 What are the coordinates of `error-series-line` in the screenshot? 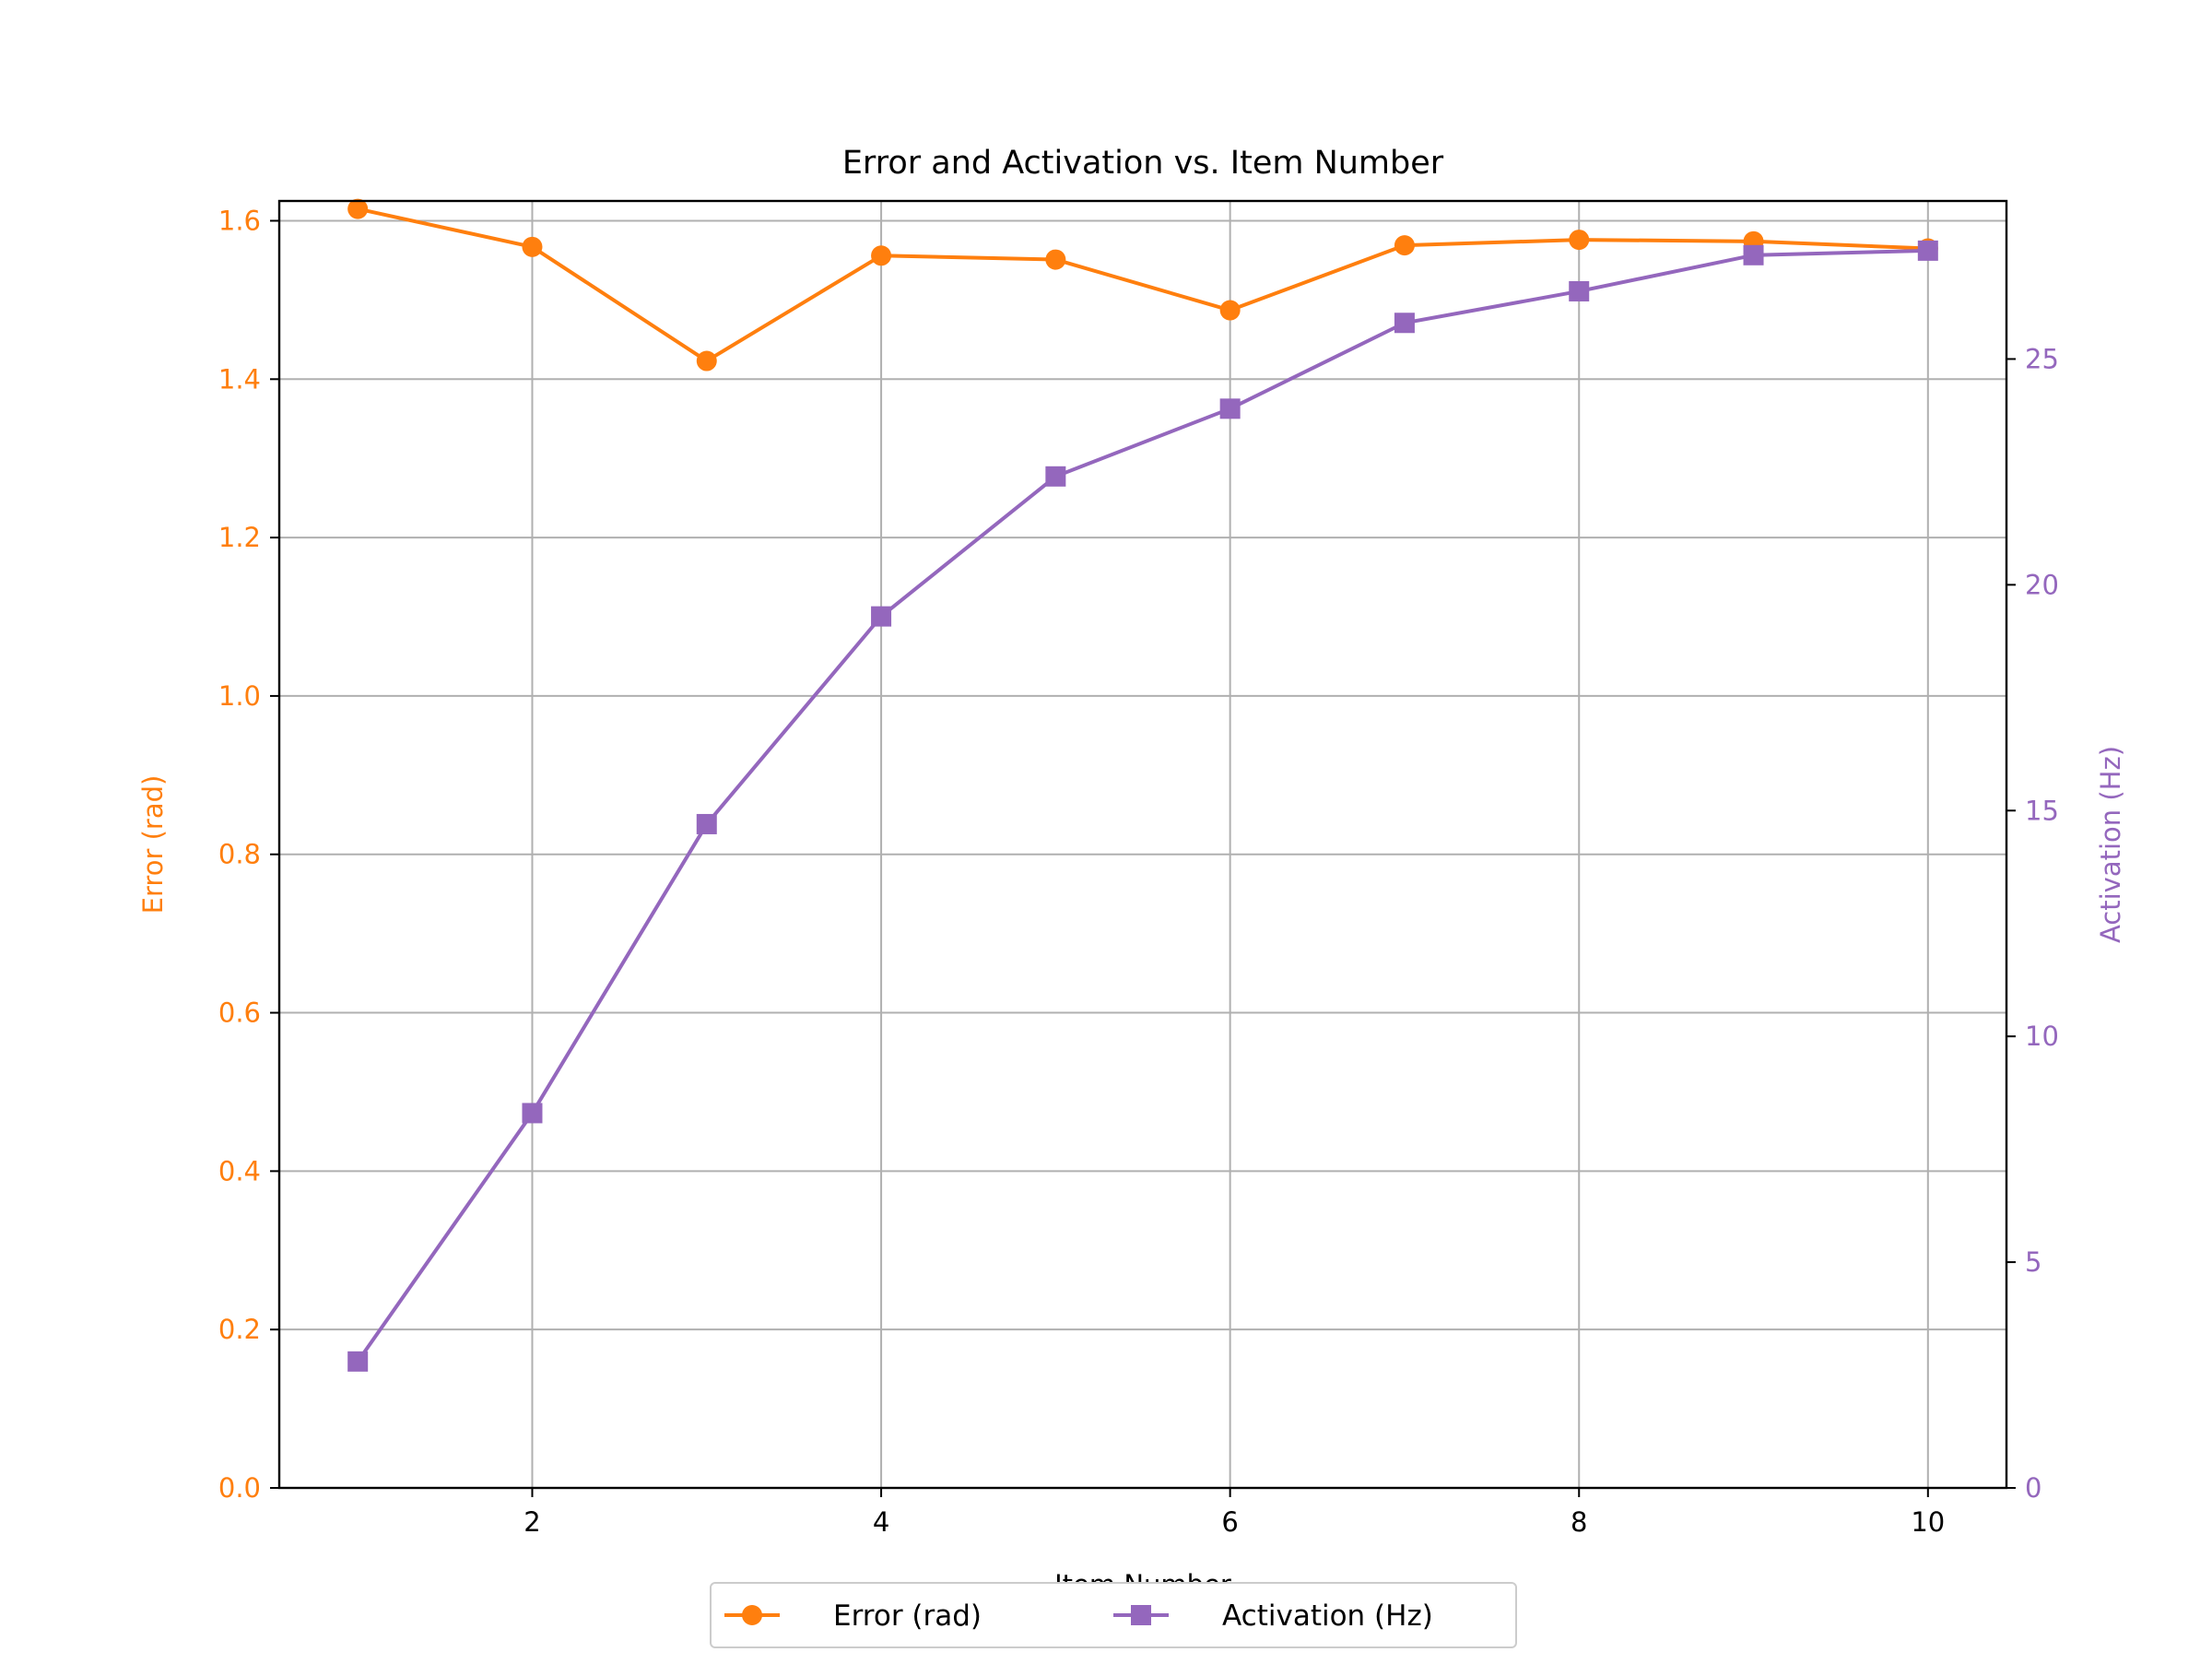 It's located at (1142, 285).